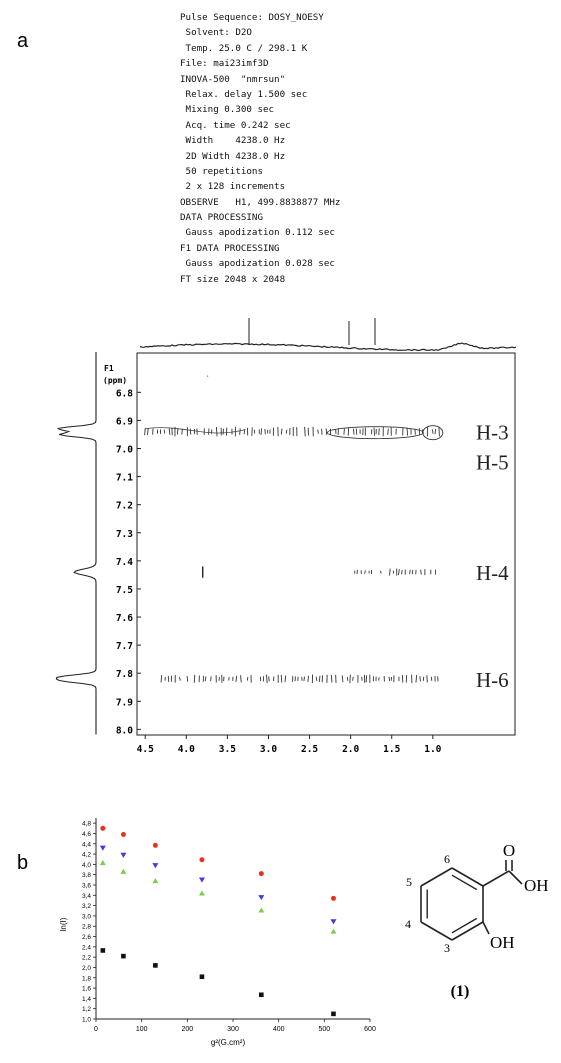 The height and width of the screenshot is (1063, 561). Describe the element at coordinates (370, 1029) in the screenshot. I see `x-tick-label: 600` at that location.